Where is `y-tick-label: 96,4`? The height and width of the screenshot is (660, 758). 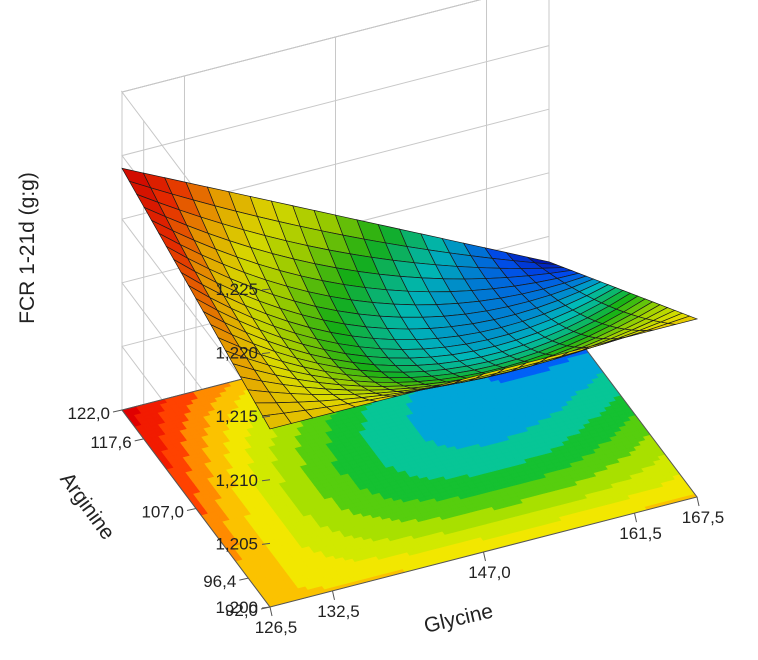
y-tick-label: 96,4 is located at coordinates (219, 581).